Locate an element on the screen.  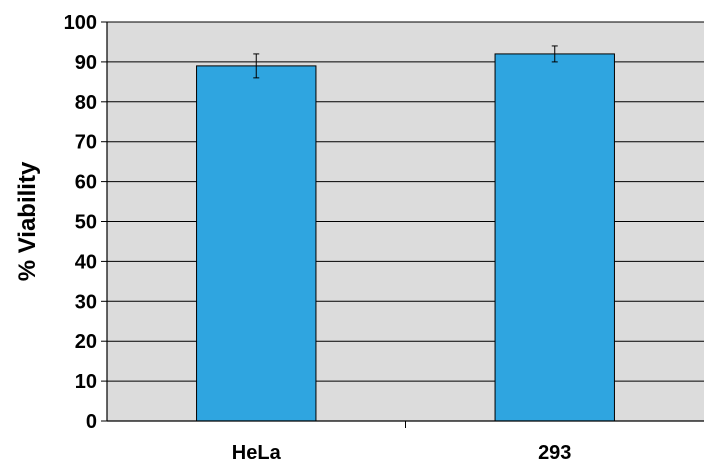
bar-hela is located at coordinates (256, 243).